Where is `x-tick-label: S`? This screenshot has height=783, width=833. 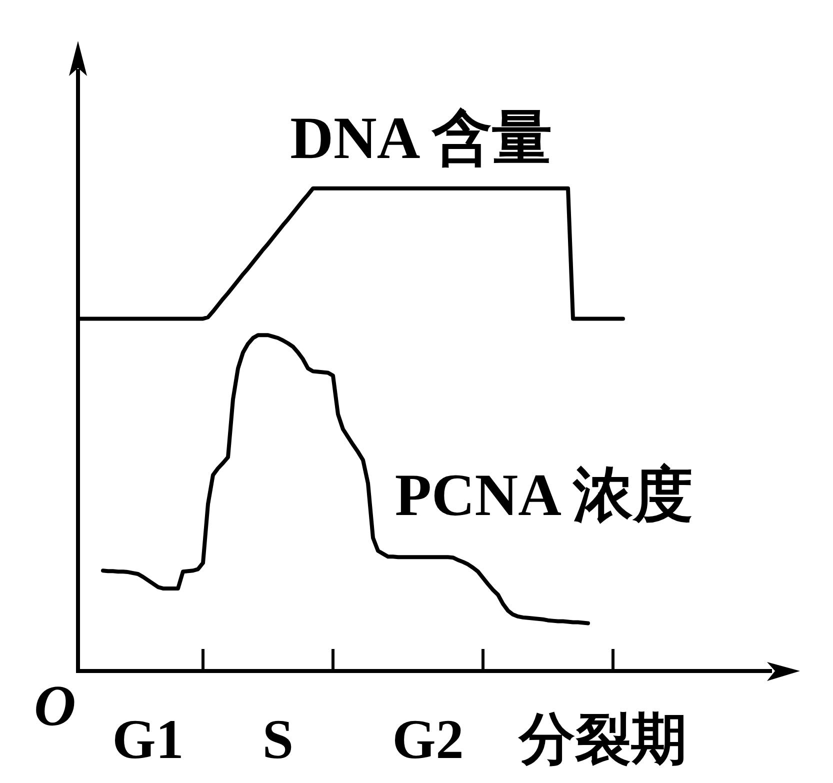 x-tick-label: S is located at coordinates (278, 740).